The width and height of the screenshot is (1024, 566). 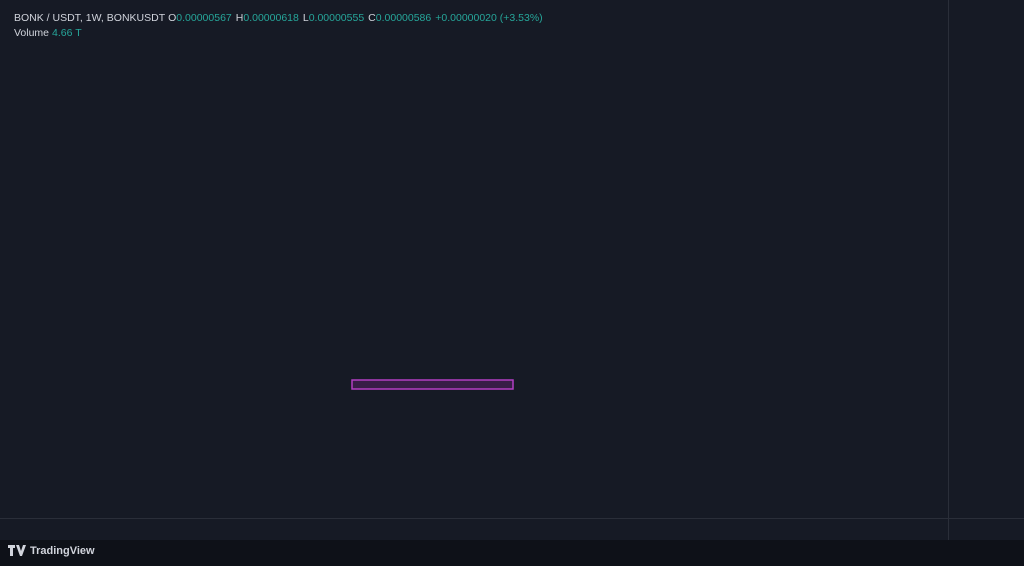 I want to click on drawn-box, so click(x=432, y=384).